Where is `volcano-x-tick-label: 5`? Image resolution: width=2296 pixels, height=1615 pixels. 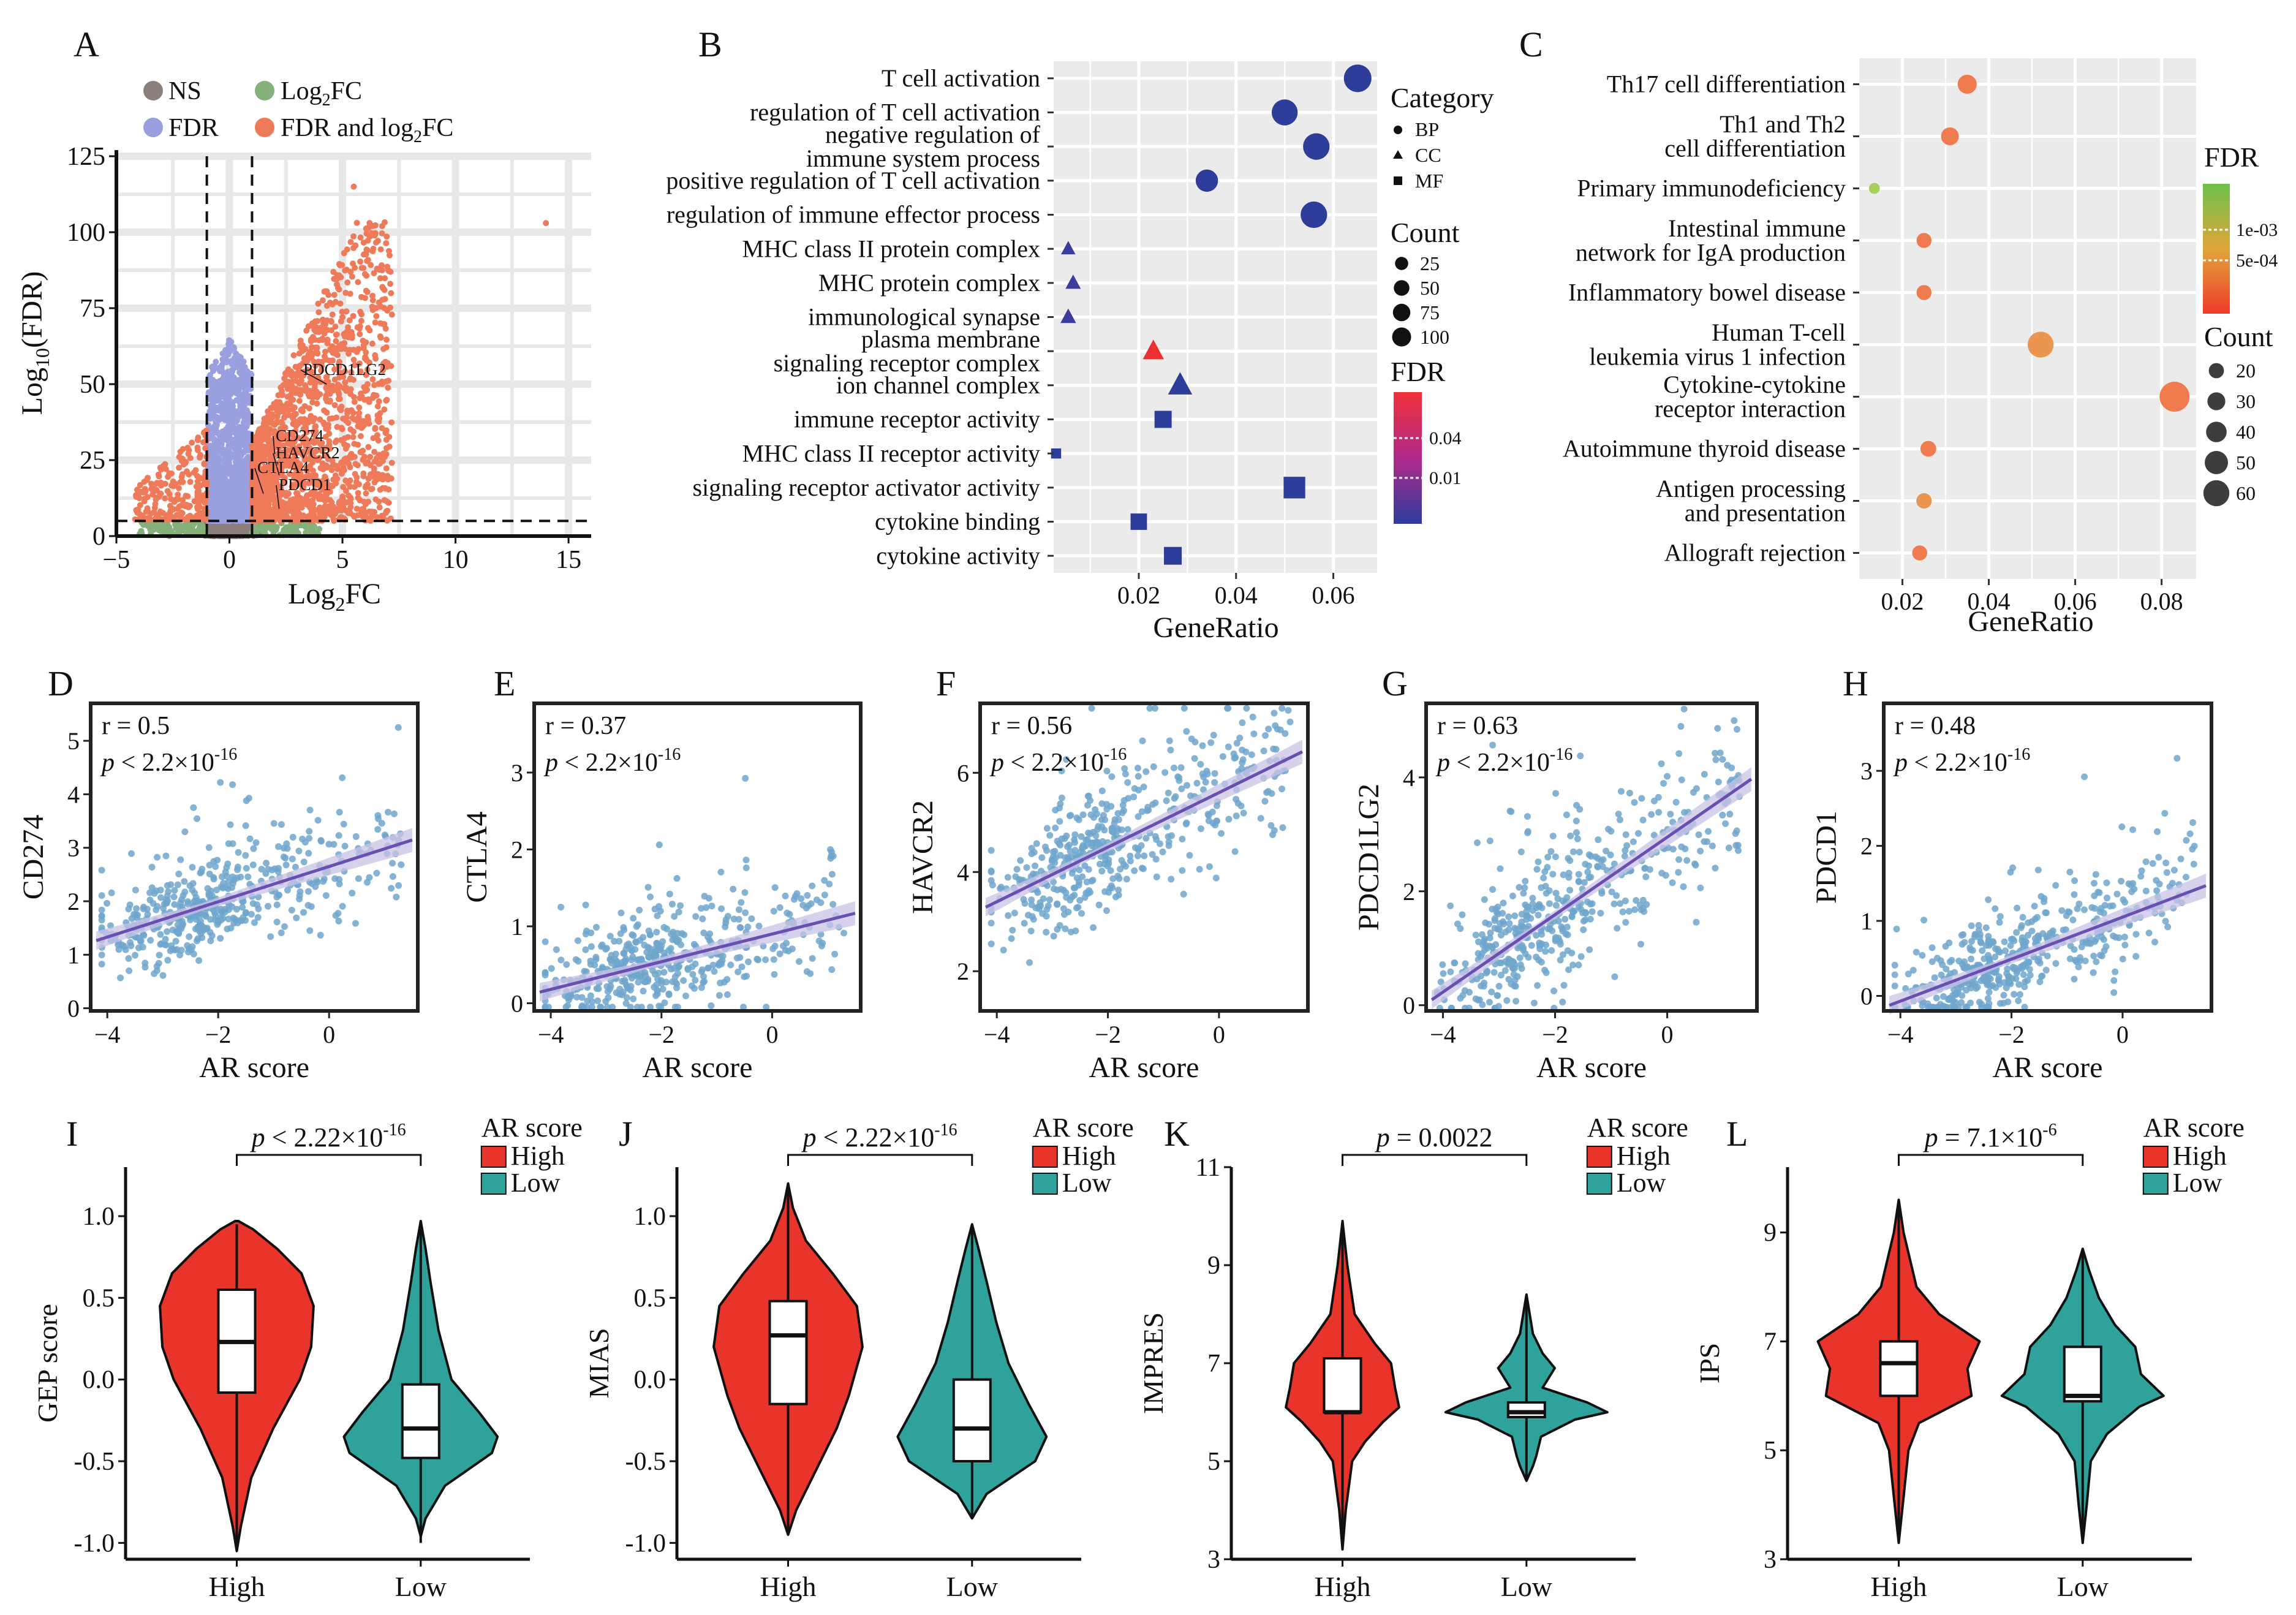 volcano-x-tick-label: 5 is located at coordinates (343, 560).